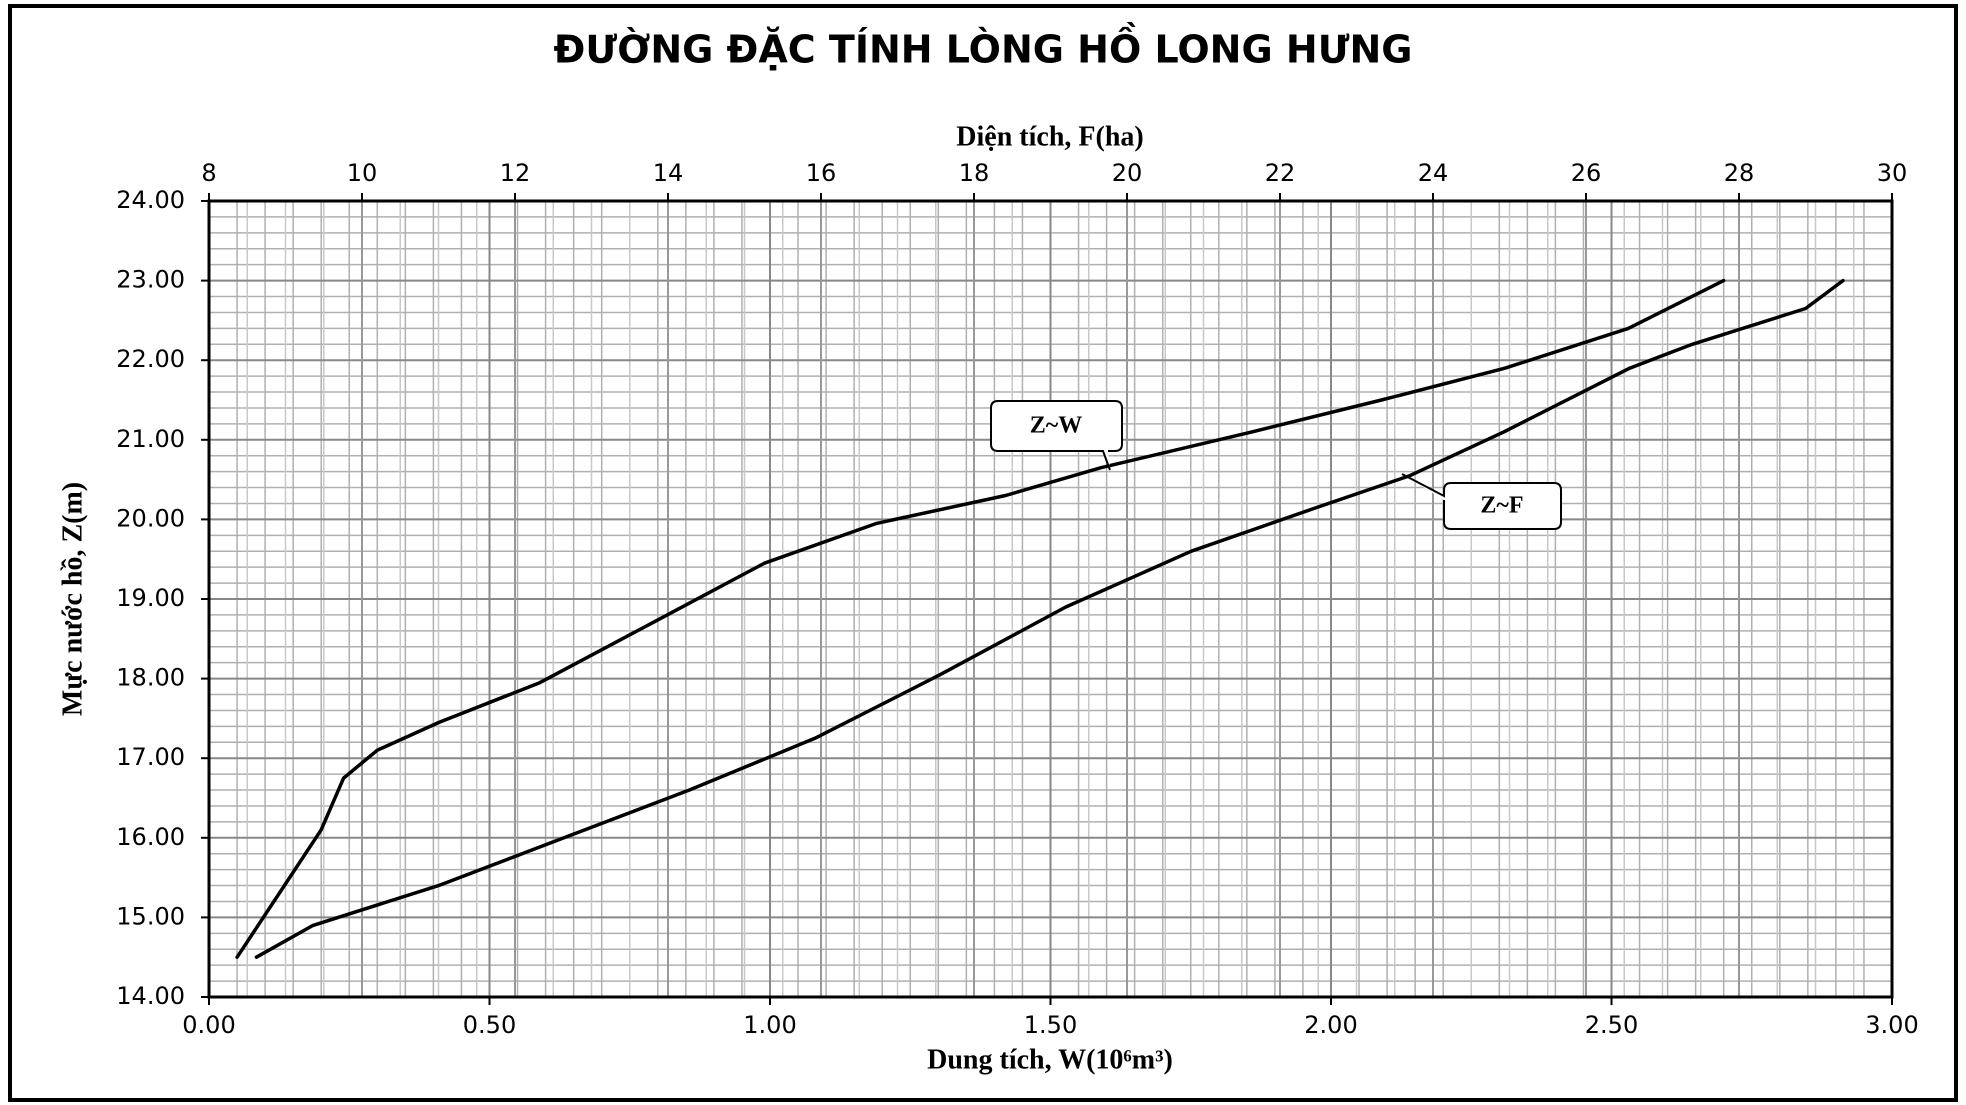 The height and width of the screenshot is (1105, 1966). What do you see at coordinates (150, 439) in the screenshot?
I see `y-tick-label: 21.00` at bounding box center [150, 439].